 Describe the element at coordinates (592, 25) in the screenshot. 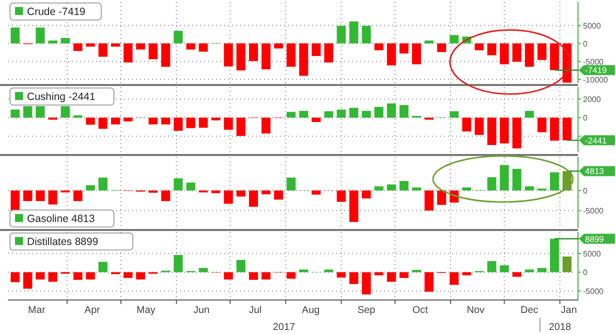

I see `y-tick-label: 5000` at that location.